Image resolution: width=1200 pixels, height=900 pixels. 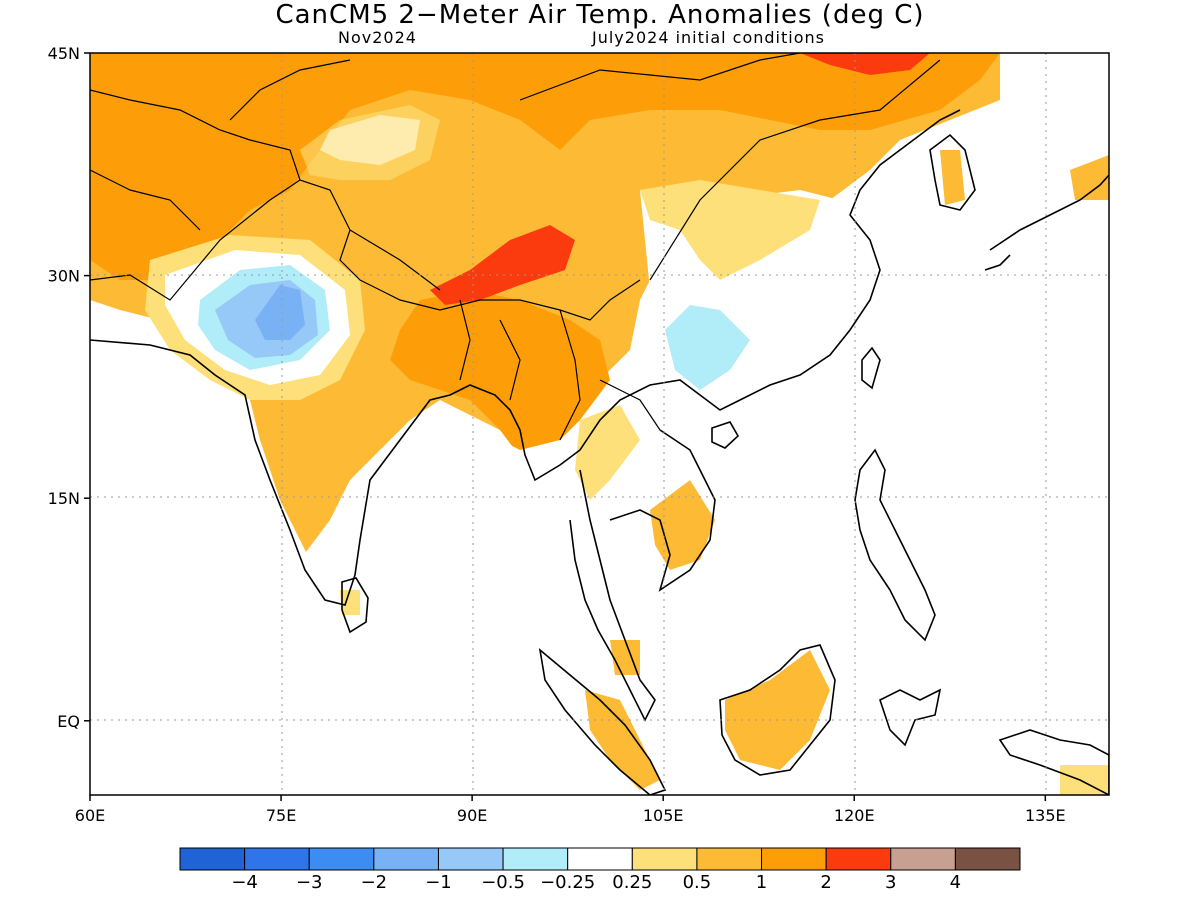 I want to click on colorbar-label: −0.5, so click(x=503, y=882).